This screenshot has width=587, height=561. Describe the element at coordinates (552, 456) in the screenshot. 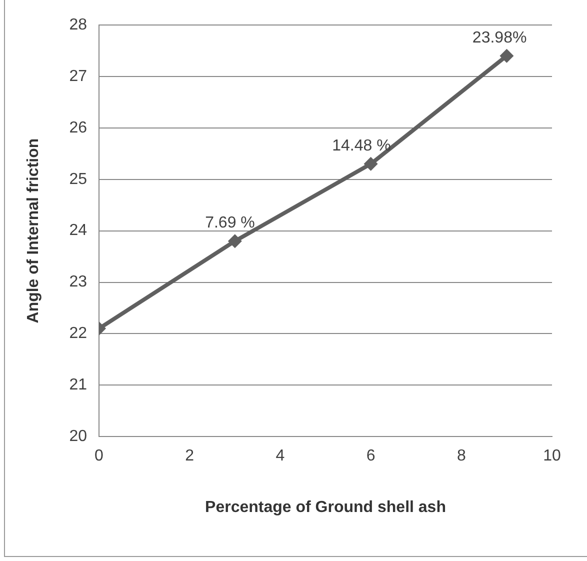

I see `x-tick-label: 10` at that location.